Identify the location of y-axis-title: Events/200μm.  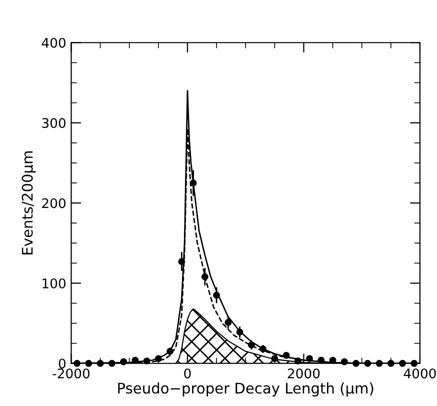
(29, 202).